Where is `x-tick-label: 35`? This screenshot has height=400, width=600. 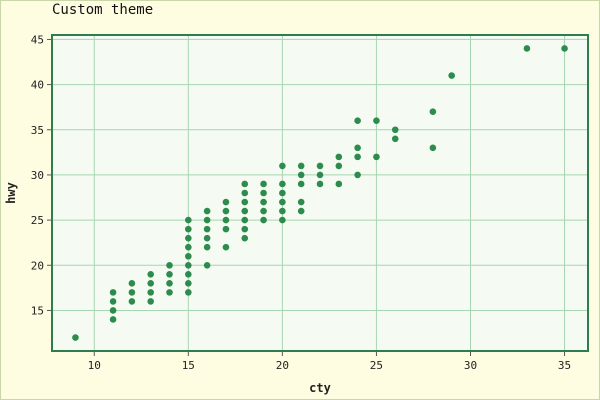 x-tick-label: 35 is located at coordinates (564, 365).